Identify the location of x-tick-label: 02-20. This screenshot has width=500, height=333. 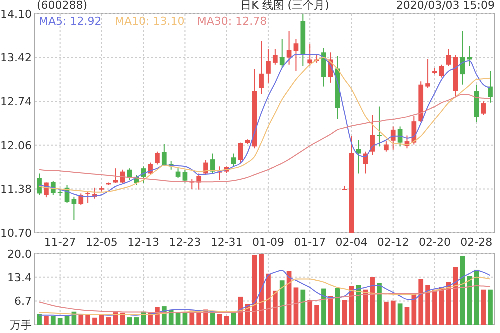
(435, 242).